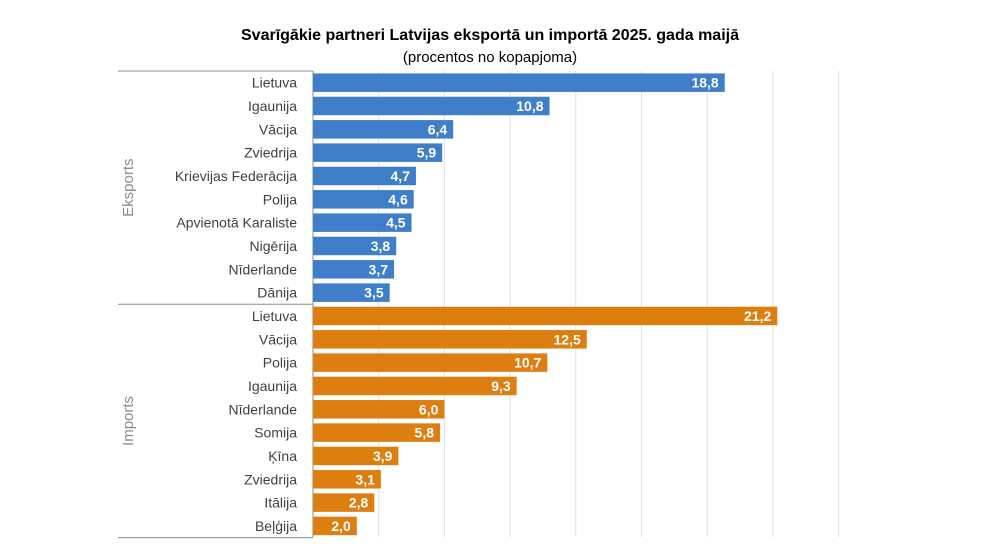 This screenshot has width=1000, height=557. Describe the element at coordinates (398, 199) in the screenshot. I see `data-label: 4,6` at that location.